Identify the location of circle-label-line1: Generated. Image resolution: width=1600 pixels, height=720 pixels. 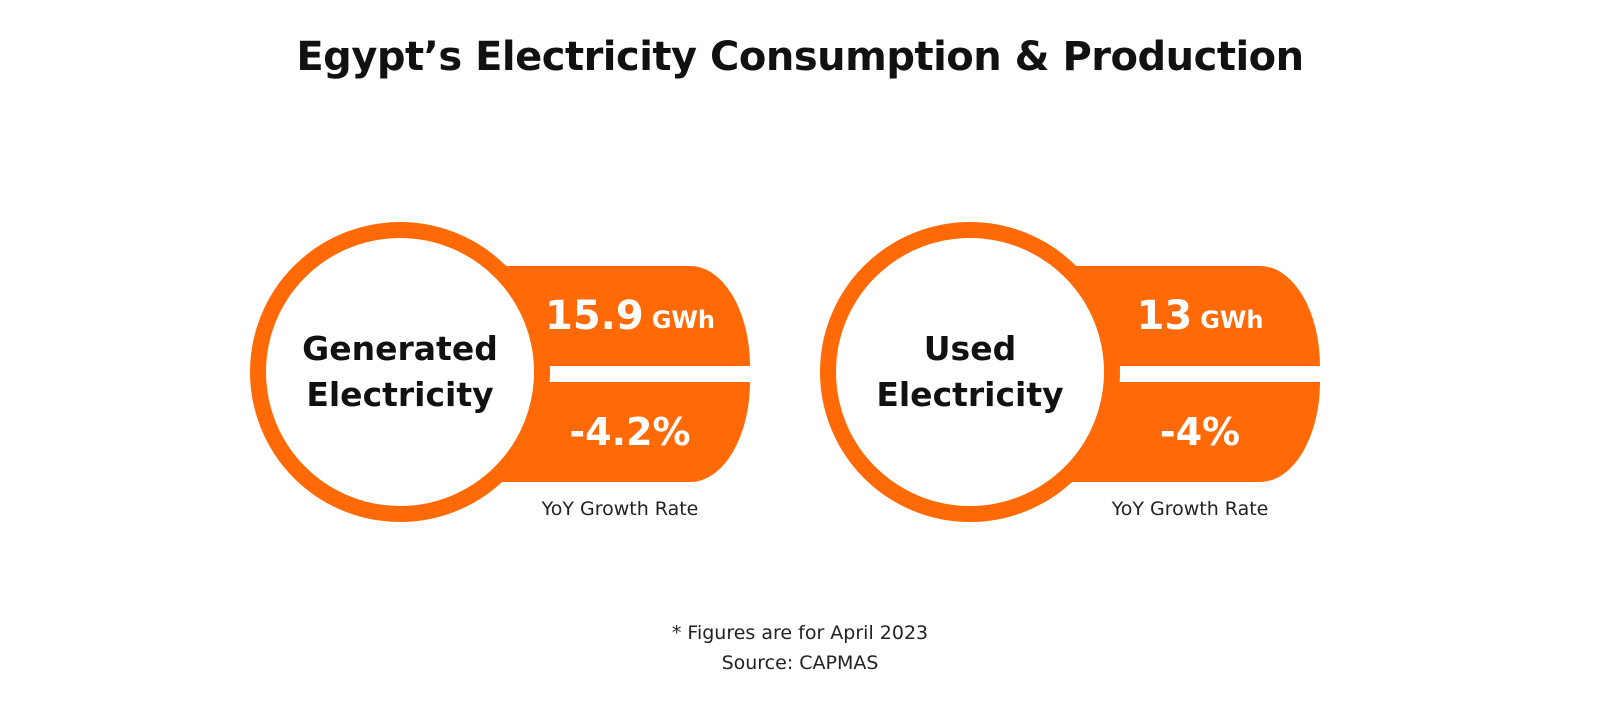
(400, 348).